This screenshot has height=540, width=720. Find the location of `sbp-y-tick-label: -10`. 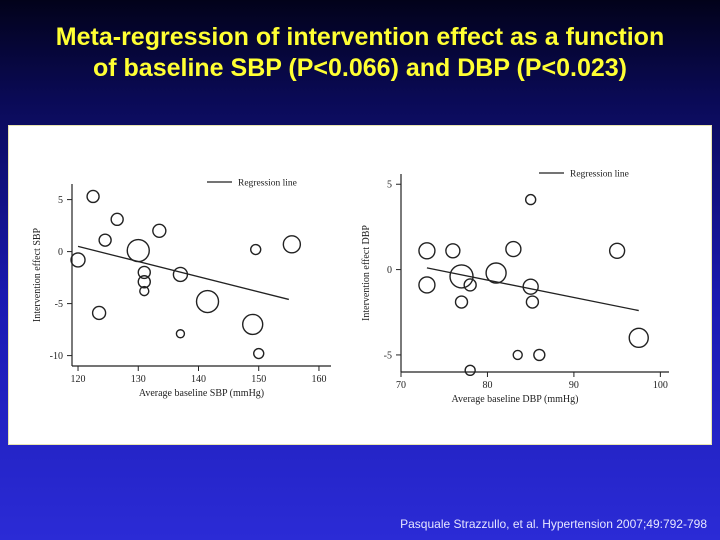

sbp-y-tick-label: -10 is located at coordinates (56, 356).